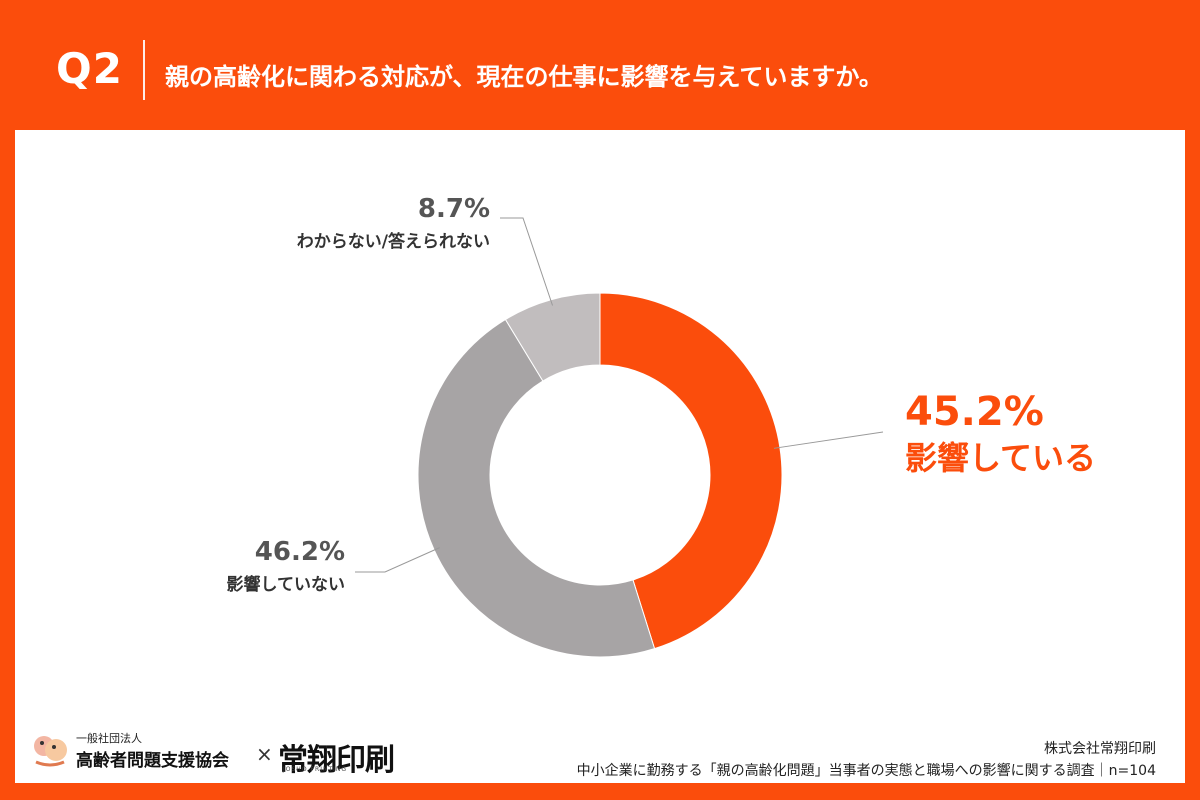  What do you see at coordinates (50, 748) in the screenshot?
I see `org-logo-icon` at bounding box center [50, 748].